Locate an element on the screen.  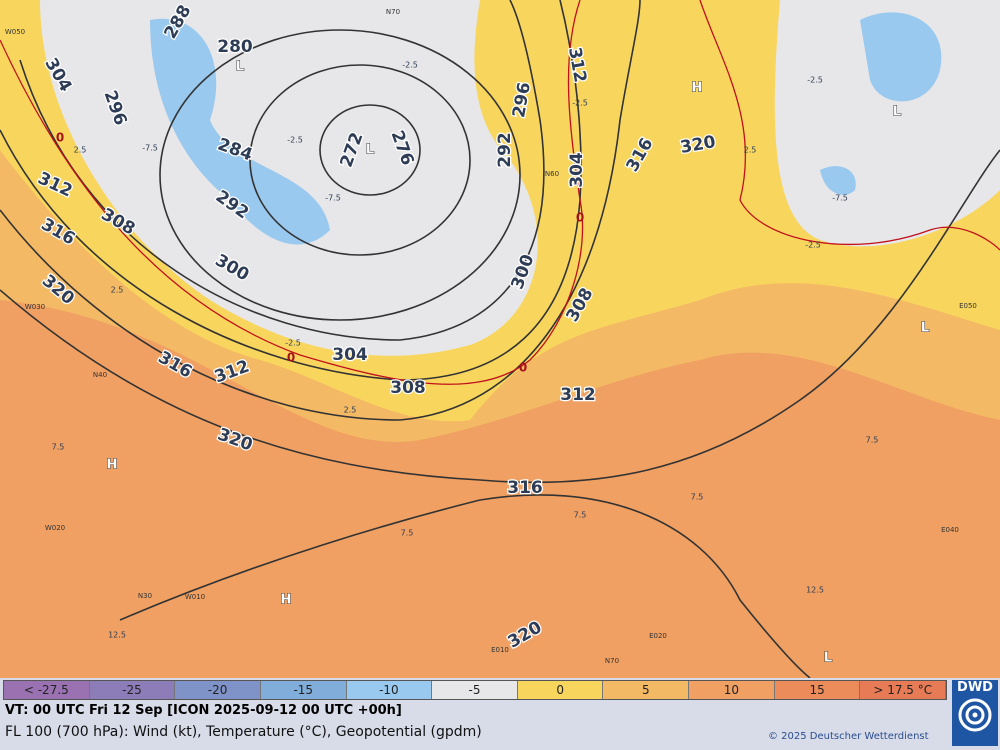
graticule-label: W020 is located at coordinates (55, 528).